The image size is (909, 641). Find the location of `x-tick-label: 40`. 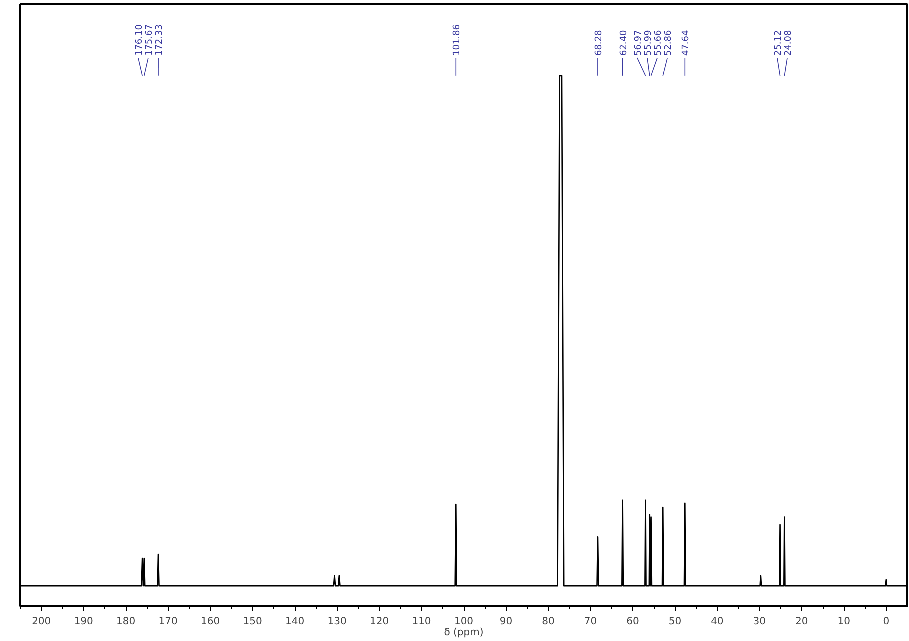

x-tick-label: 40 is located at coordinates (717, 622).